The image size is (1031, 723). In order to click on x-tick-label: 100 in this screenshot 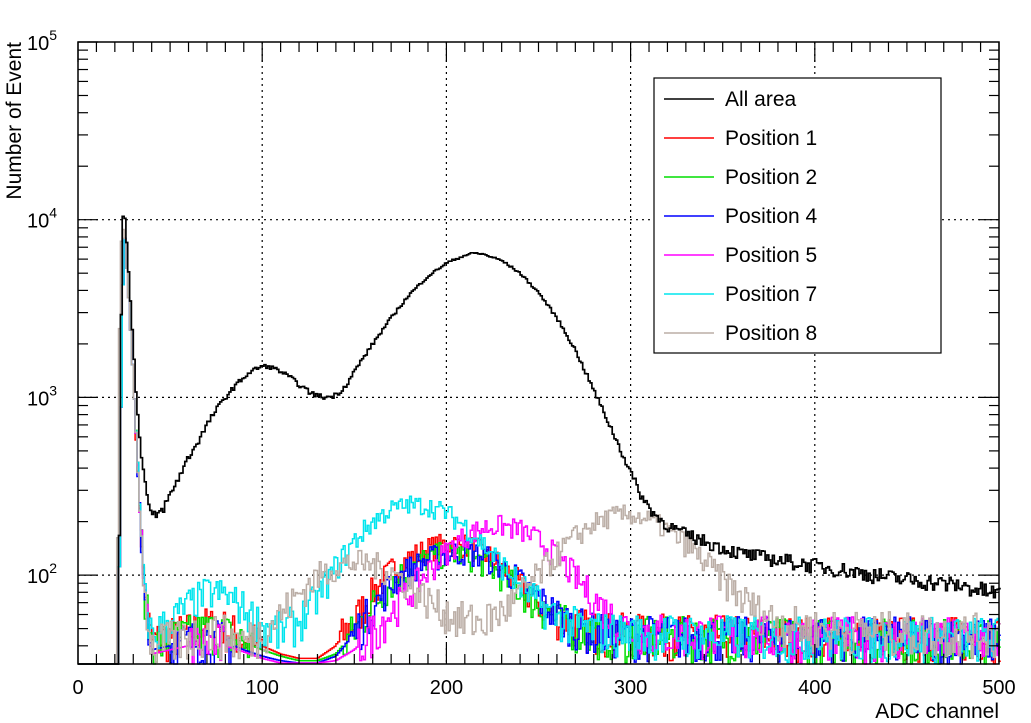, I will do `click(262, 688)`.